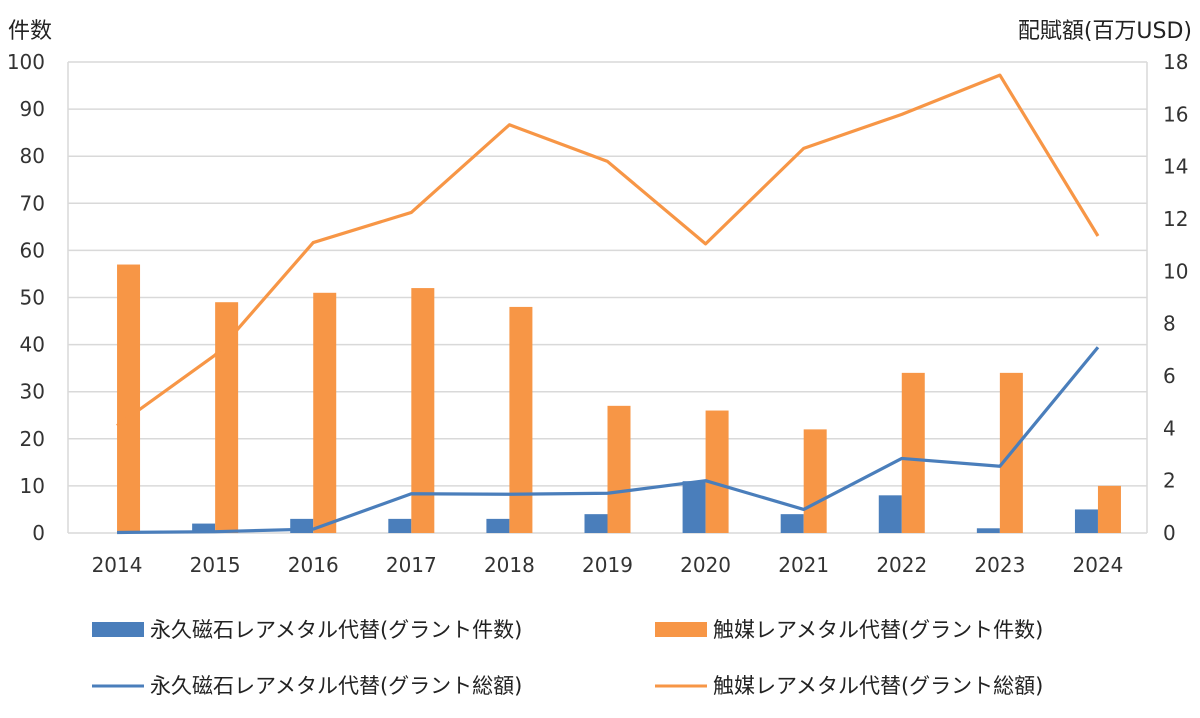 The height and width of the screenshot is (718, 1200). I want to click on right-tick-label: 4, so click(1169, 428).